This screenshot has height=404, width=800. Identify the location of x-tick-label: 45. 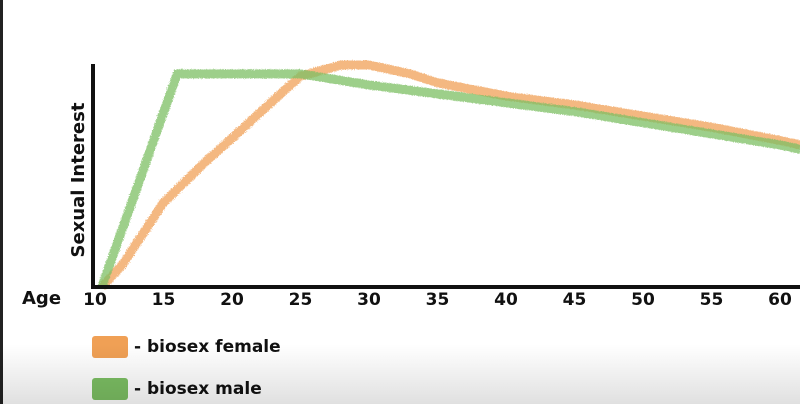
(575, 300).